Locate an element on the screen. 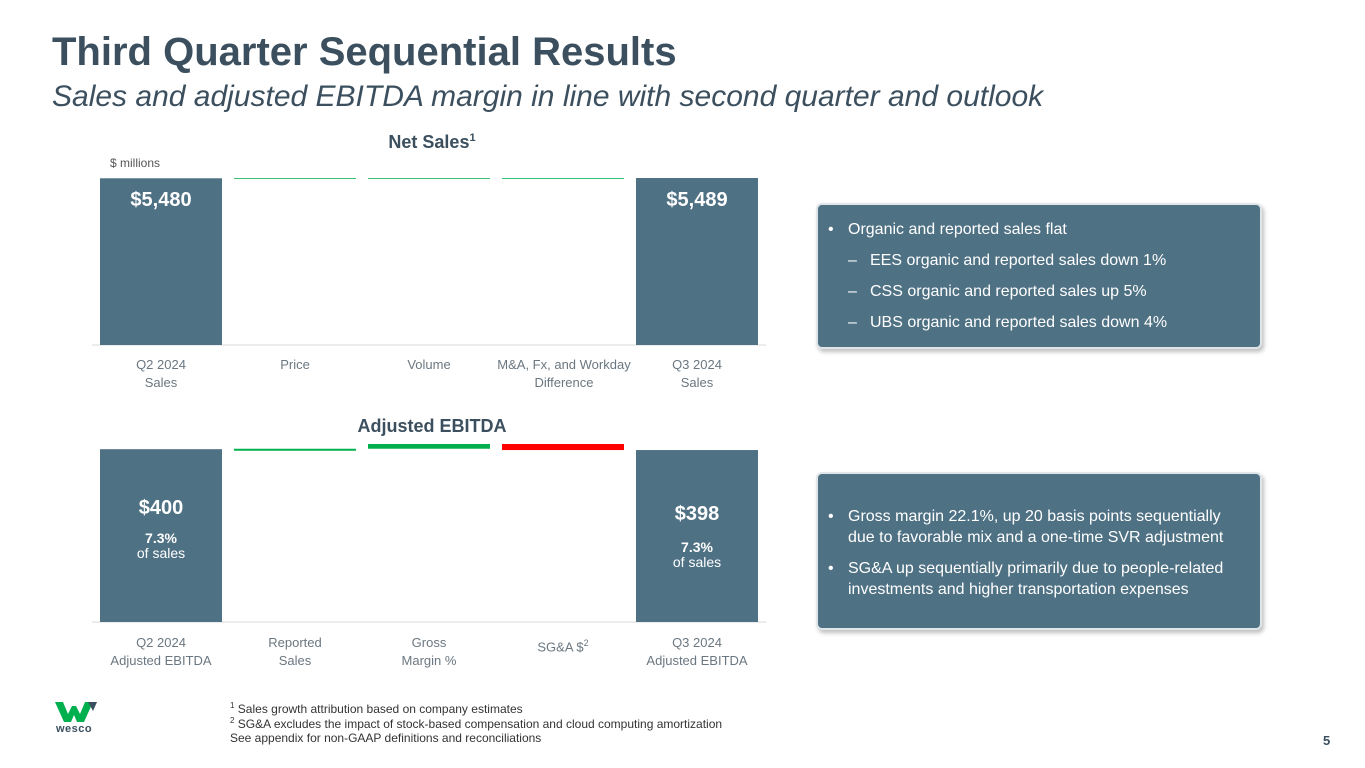  sales-xlabel-q3-line1: Q3 2024 is located at coordinates (697, 364).